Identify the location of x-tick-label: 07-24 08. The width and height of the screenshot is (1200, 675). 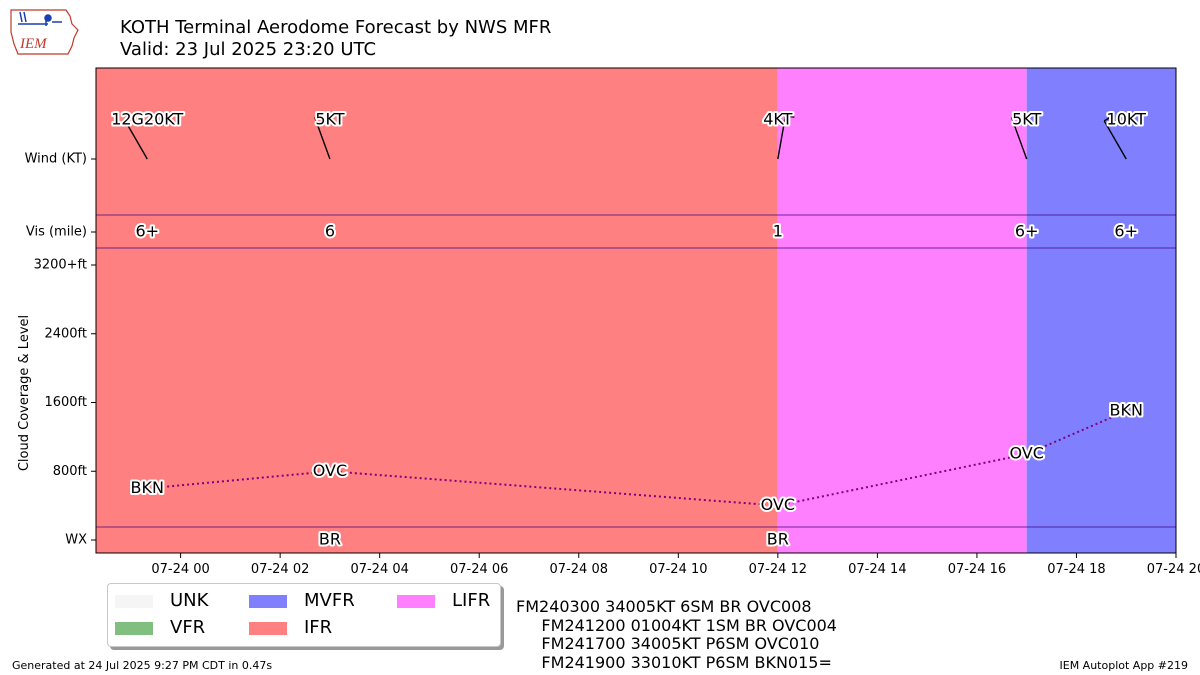
(579, 569).